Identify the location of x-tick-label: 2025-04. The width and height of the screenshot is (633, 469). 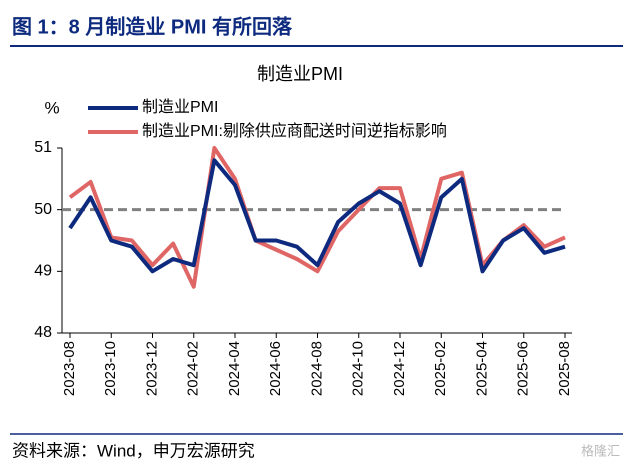
(481, 368).